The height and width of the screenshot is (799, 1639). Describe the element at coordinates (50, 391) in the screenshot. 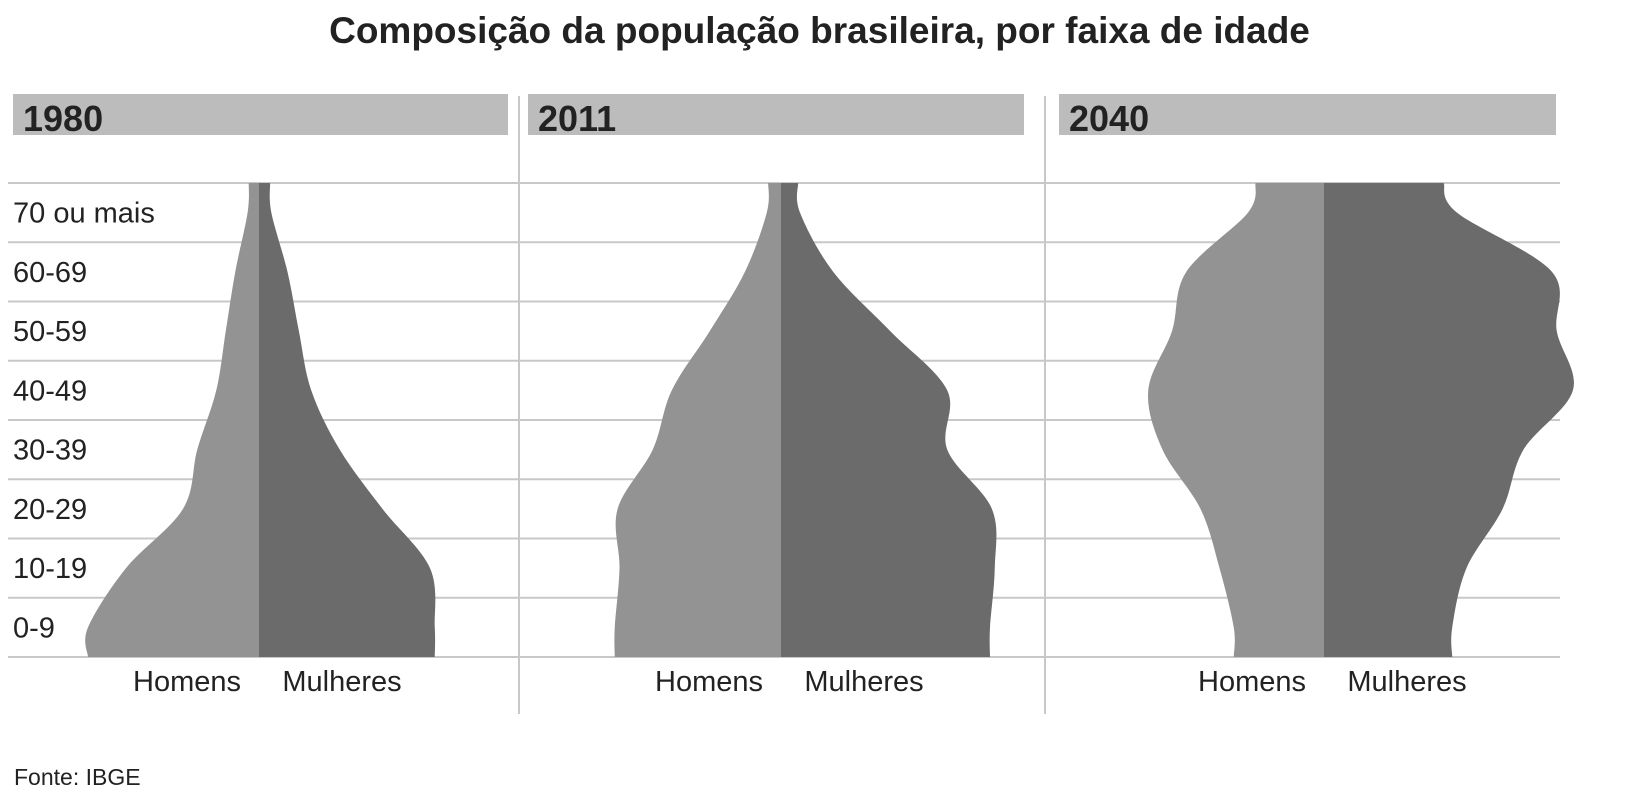

I see `age-label: 40-49` at that location.